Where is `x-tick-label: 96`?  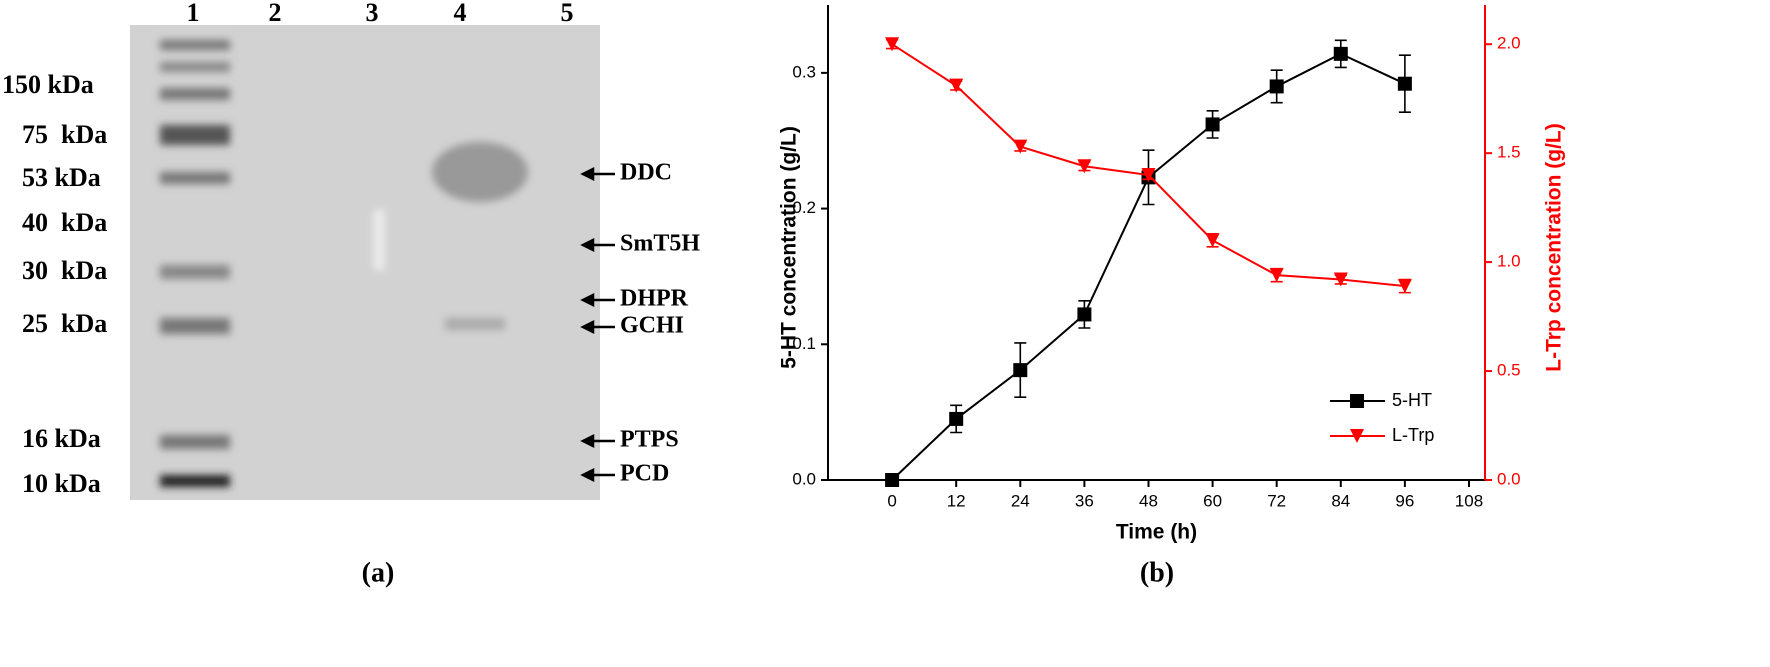 x-tick-label: 96 is located at coordinates (1404, 500).